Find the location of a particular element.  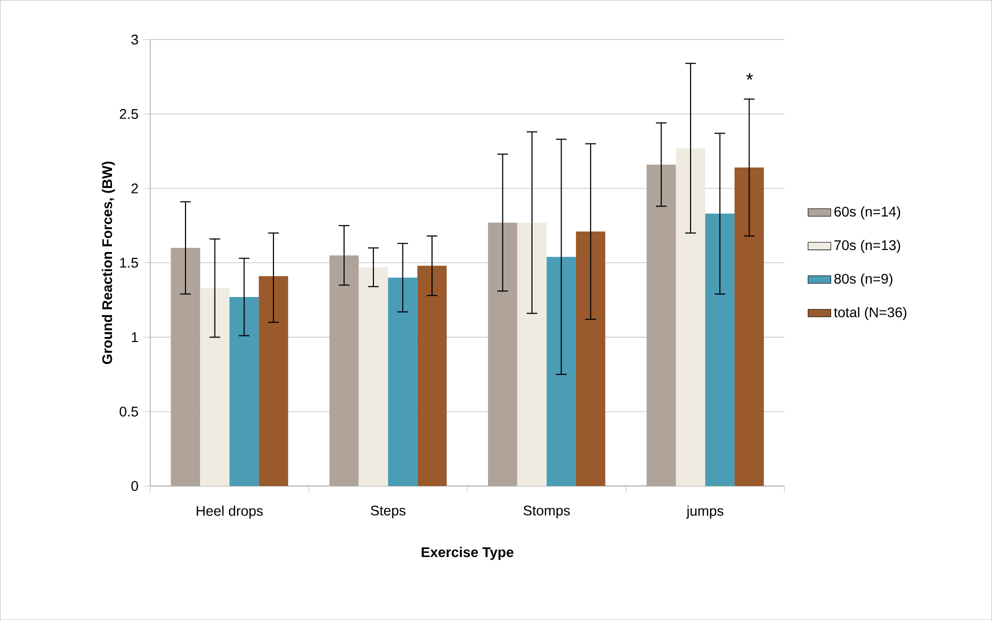

y-tick-label: 0.5 is located at coordinates (129, 411).